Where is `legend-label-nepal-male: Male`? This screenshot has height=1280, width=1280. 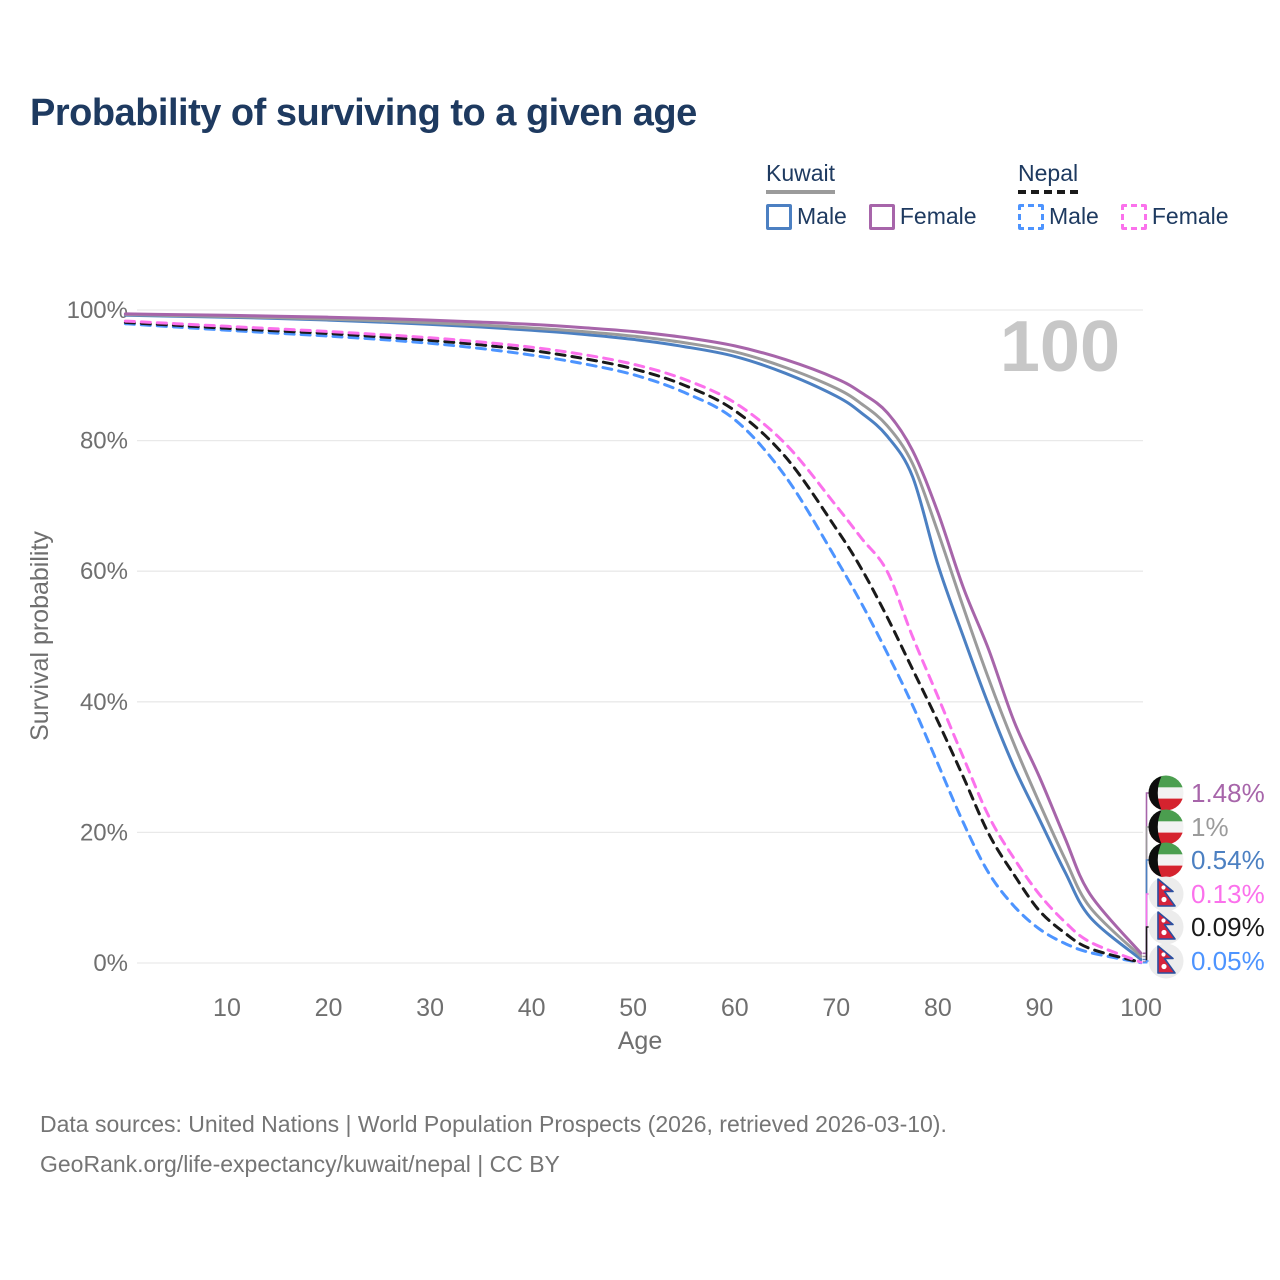 legend-label-nepal-male: Male is located at coordinates (1074, 216).